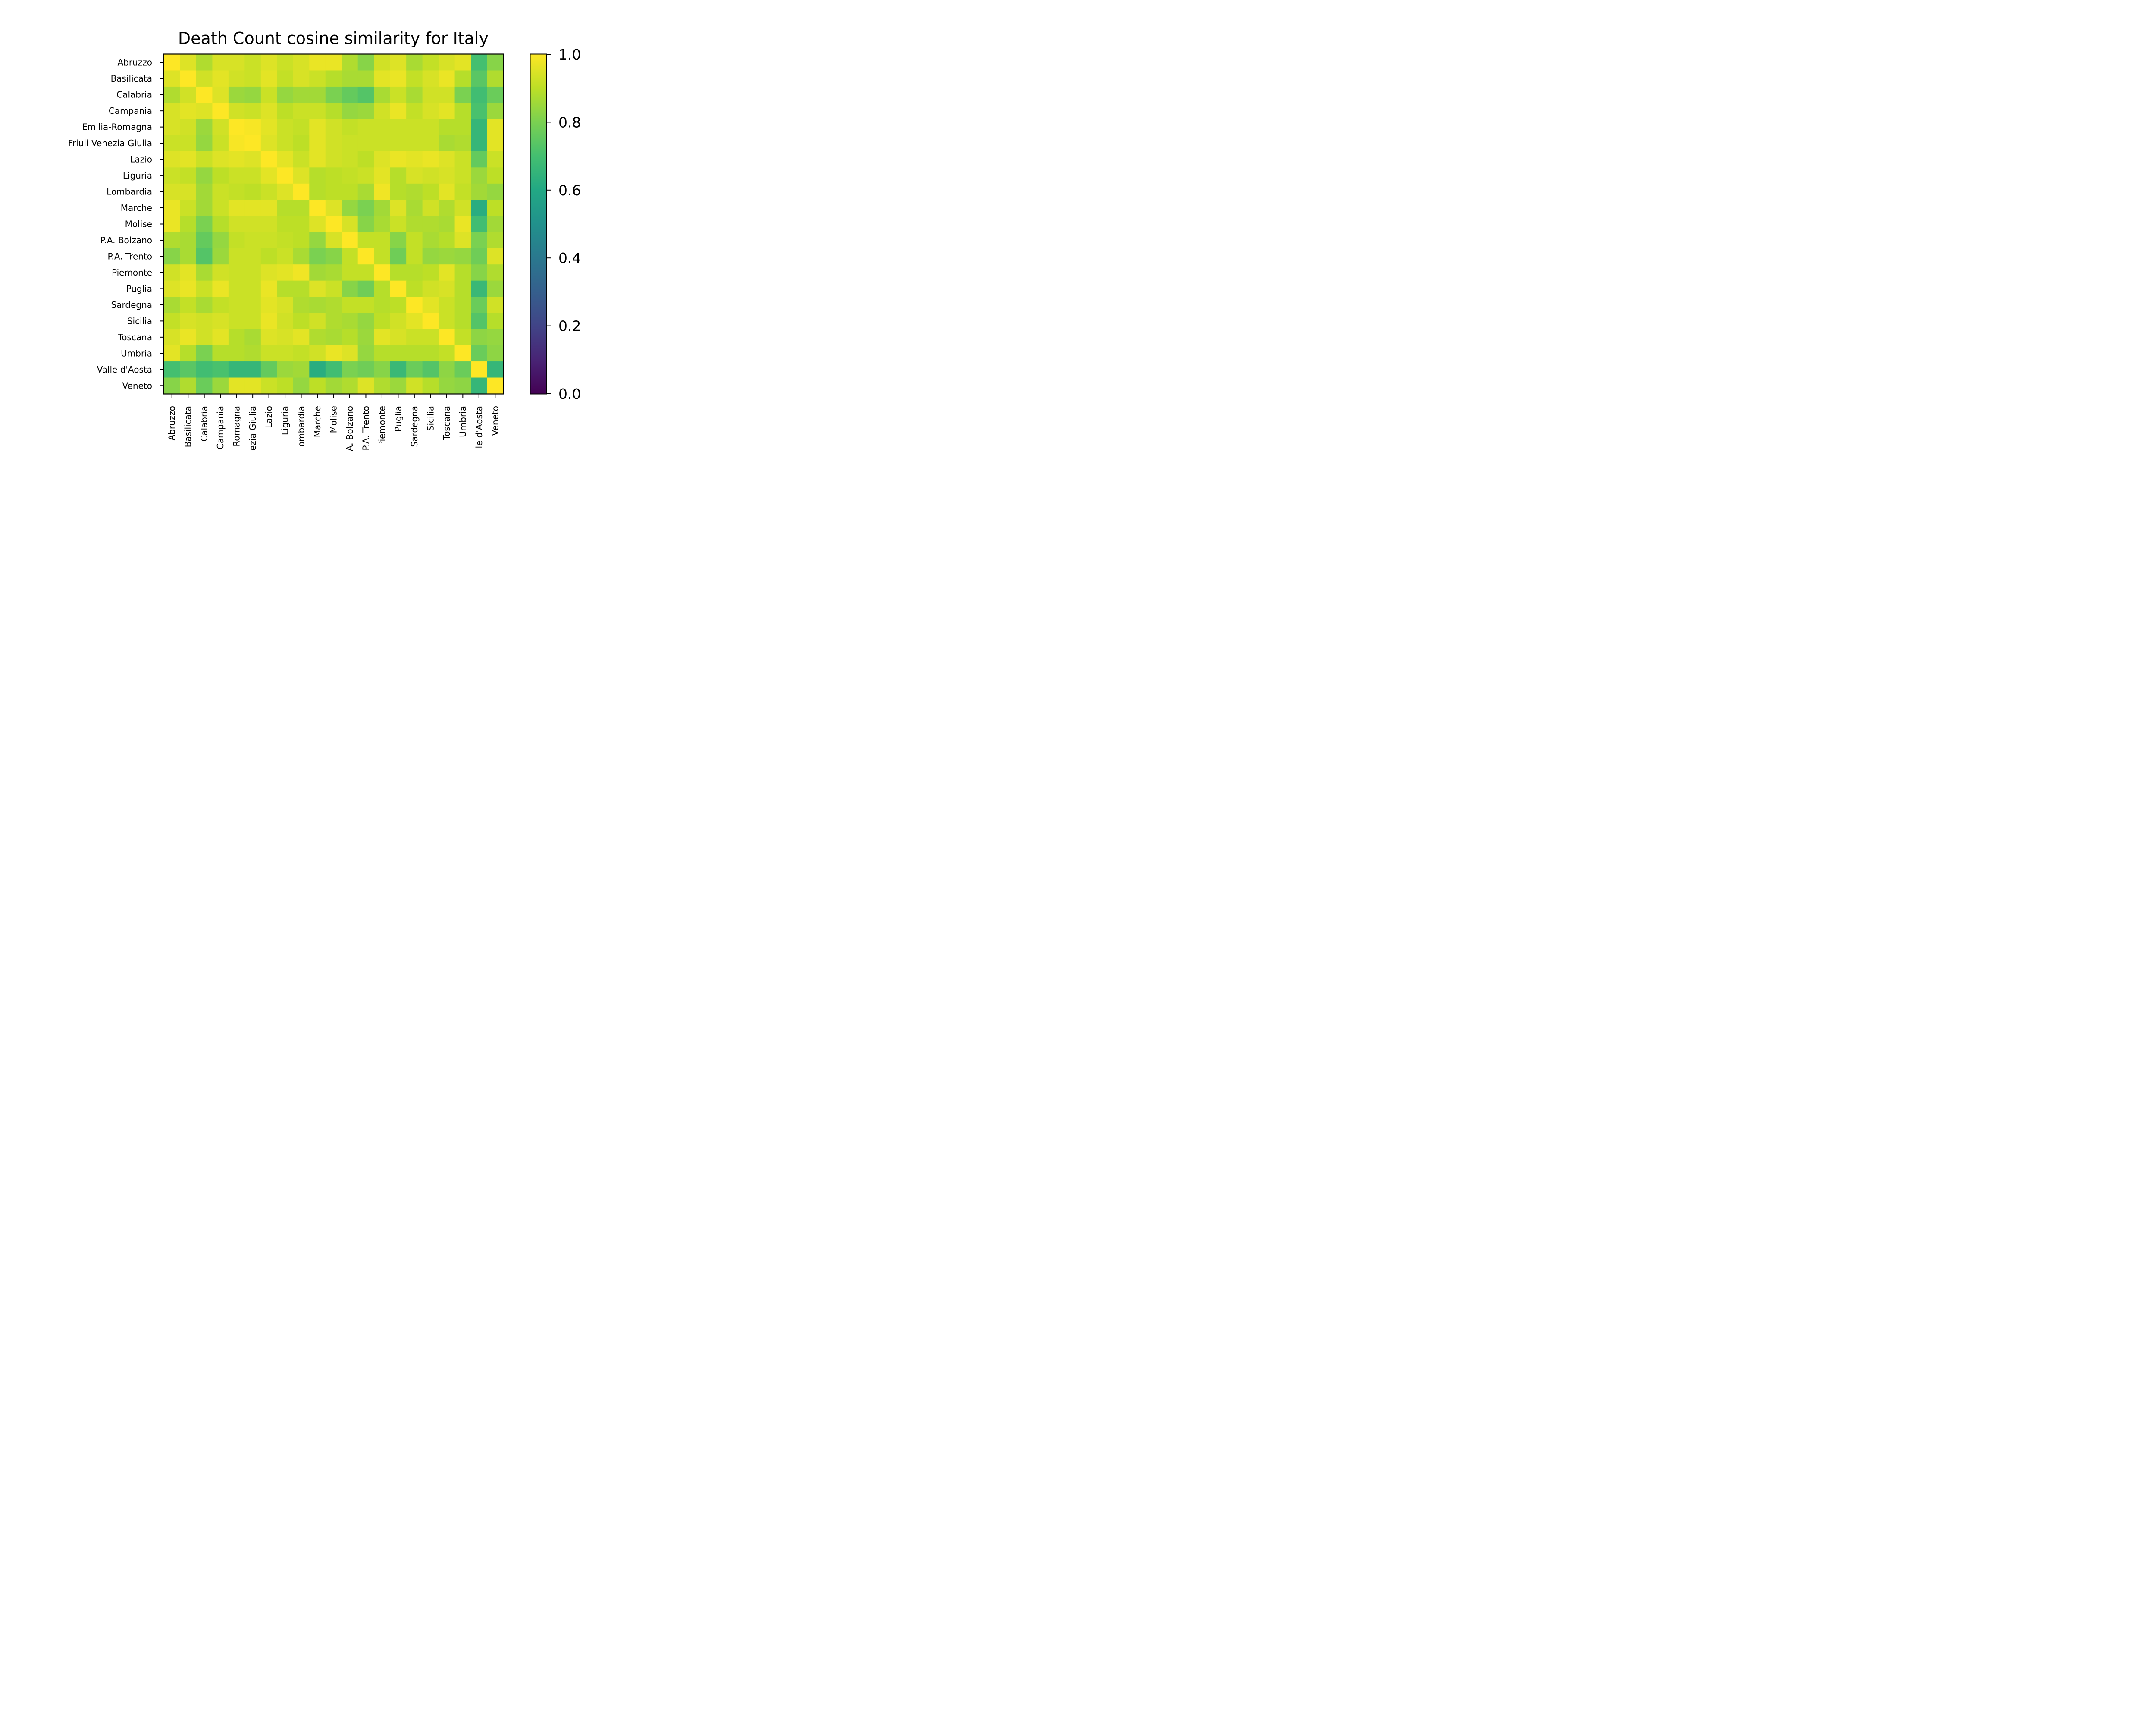 The width and height of the screenshot is (2156, 1725). I want to click on y-tick-label: Sardegna, so click(131, 305).